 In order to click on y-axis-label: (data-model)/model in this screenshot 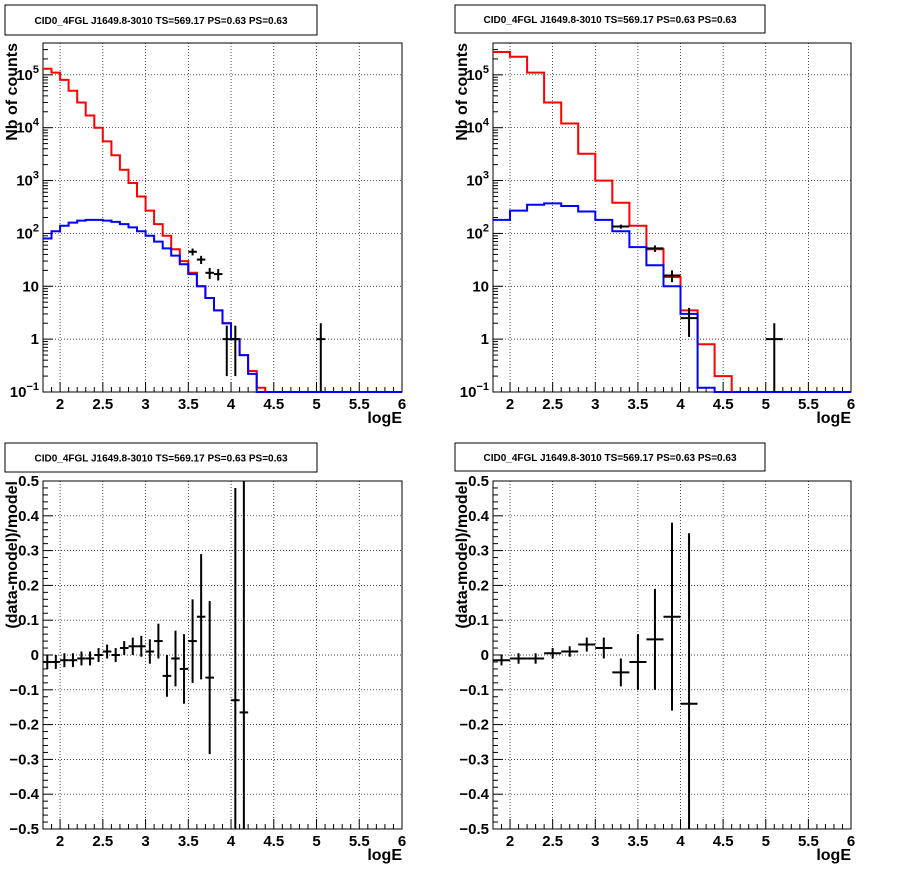, I will do `click(12, 555)`.